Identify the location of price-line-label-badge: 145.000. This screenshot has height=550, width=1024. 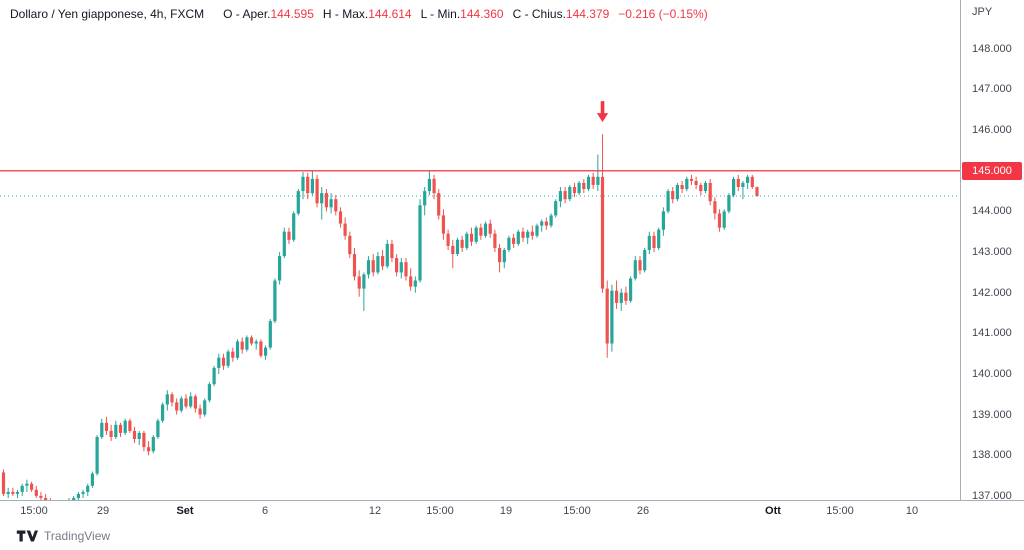
(992, 170).